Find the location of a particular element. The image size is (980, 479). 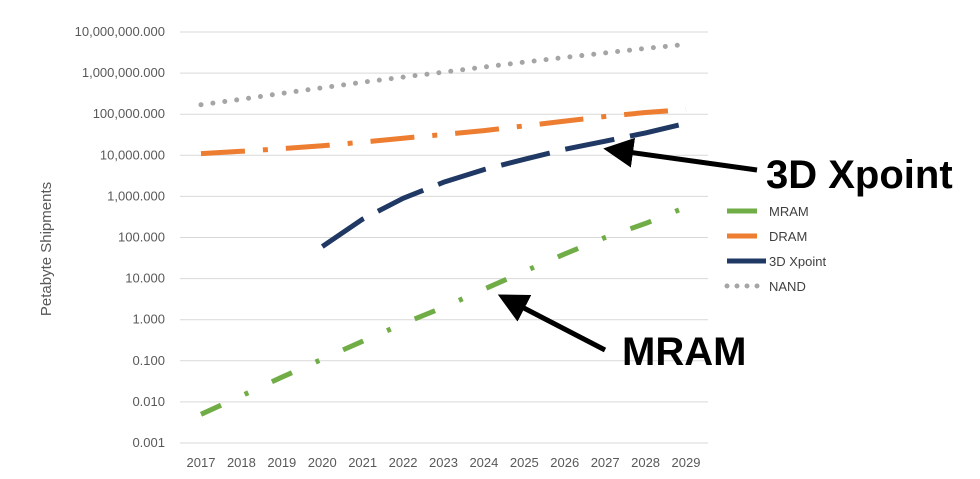

x-tick-label: 2023 is located at coordinates (443, 462).